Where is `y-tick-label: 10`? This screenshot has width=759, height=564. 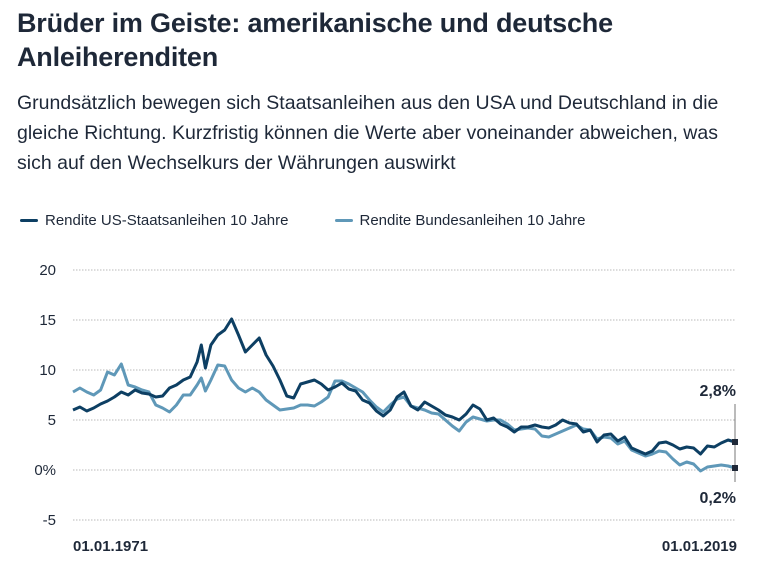 y-tick-label: 10 is located at coordinates (47, 370).